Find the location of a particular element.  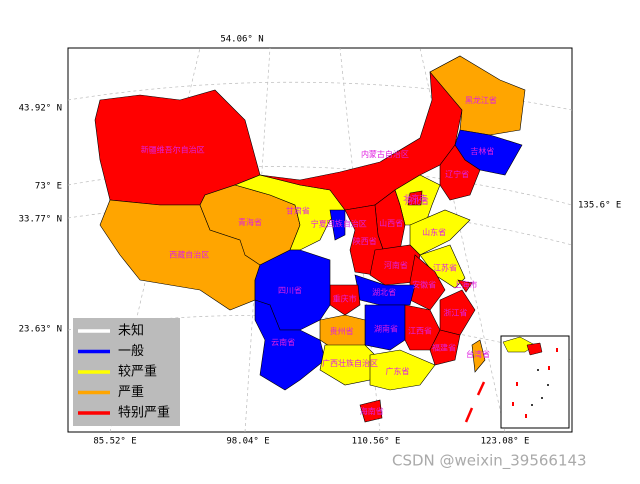

province-label: 浙江省 is located at coordinates (455, 313).